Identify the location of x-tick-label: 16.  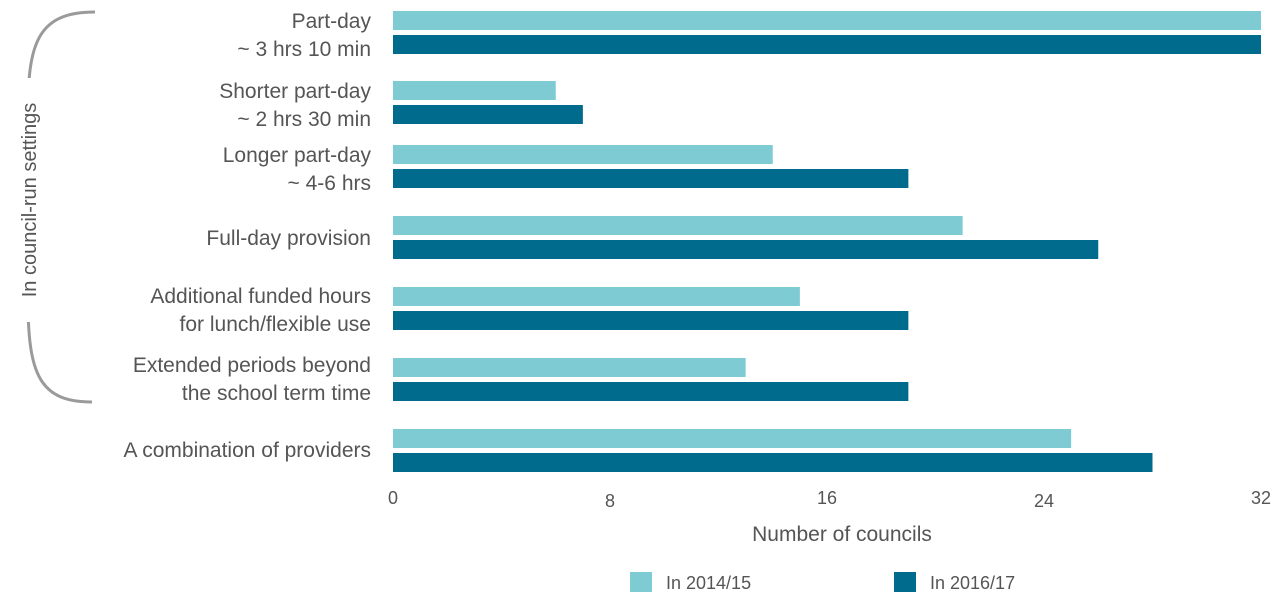
(827, 498).